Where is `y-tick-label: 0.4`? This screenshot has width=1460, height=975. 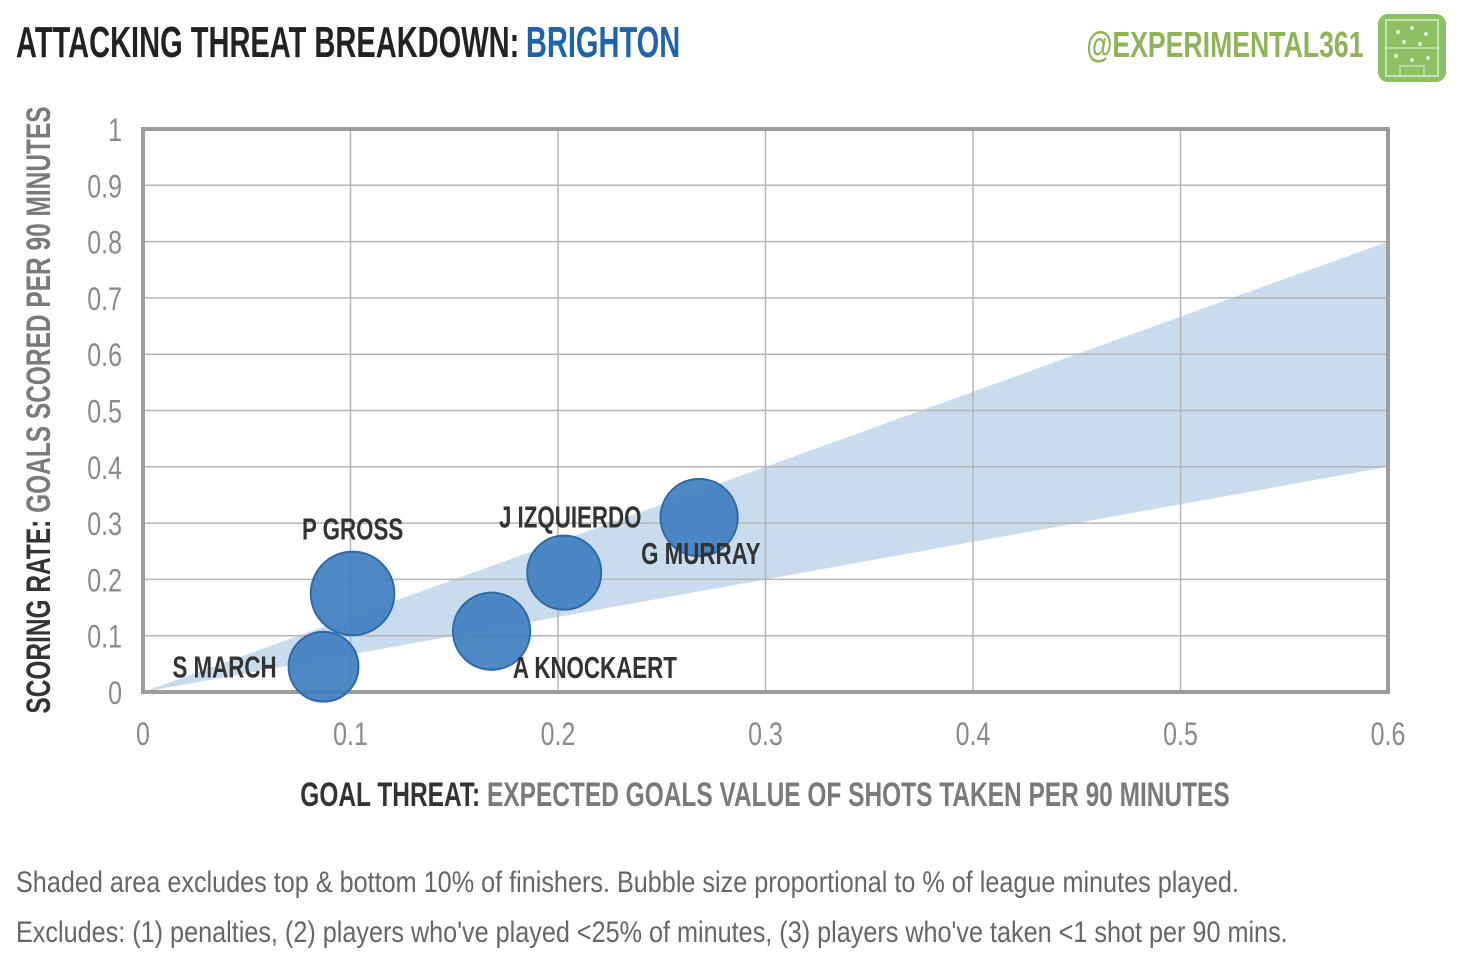 y-tick-label: 0.4 is located at coordinates (104, 469).